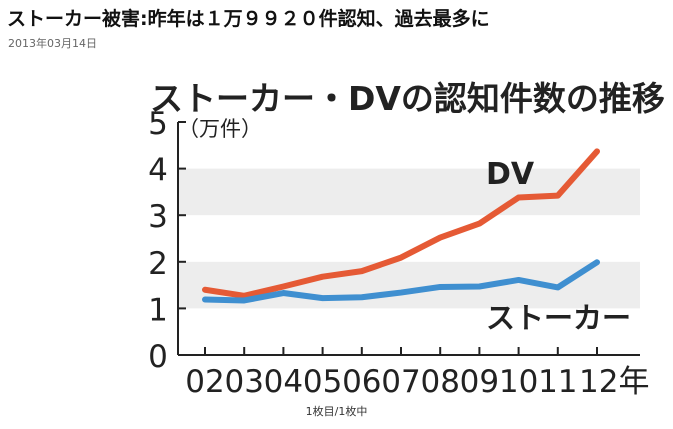 This screenshot has width=673, height=429. I want to click on article-headline: ストーカー被害:昨年は１万９９２０件認知、過去最多に, so click(248, 19).